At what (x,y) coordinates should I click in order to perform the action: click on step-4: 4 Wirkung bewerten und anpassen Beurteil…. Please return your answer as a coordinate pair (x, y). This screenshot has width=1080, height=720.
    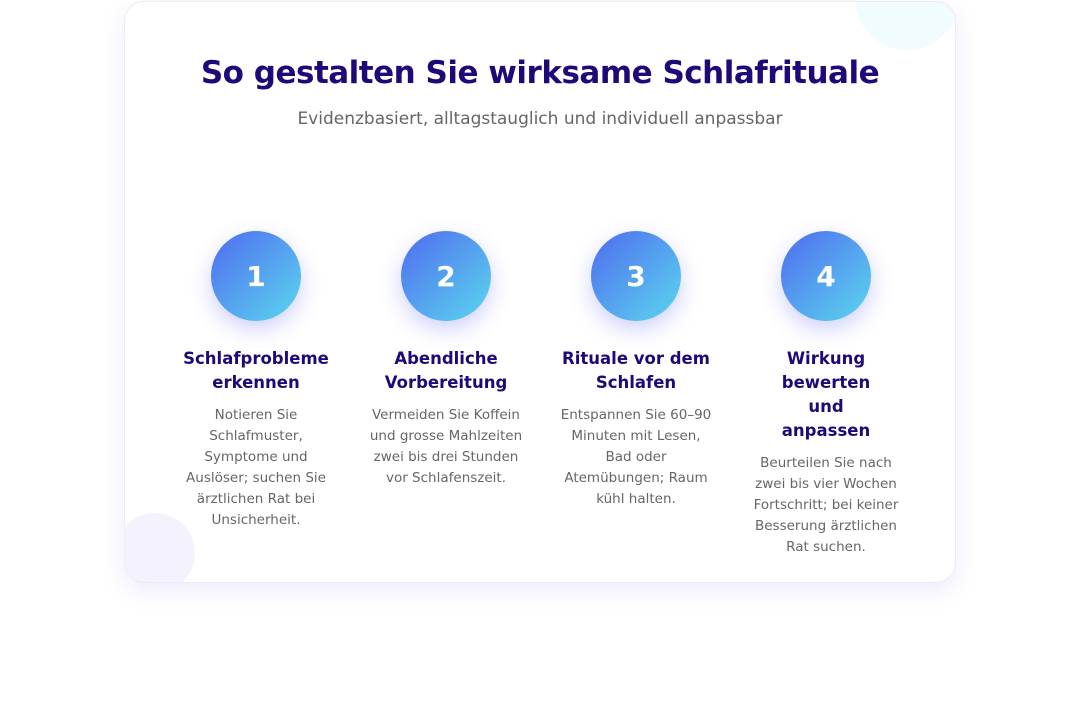
    Looking at the image, I should click on (826, 394).